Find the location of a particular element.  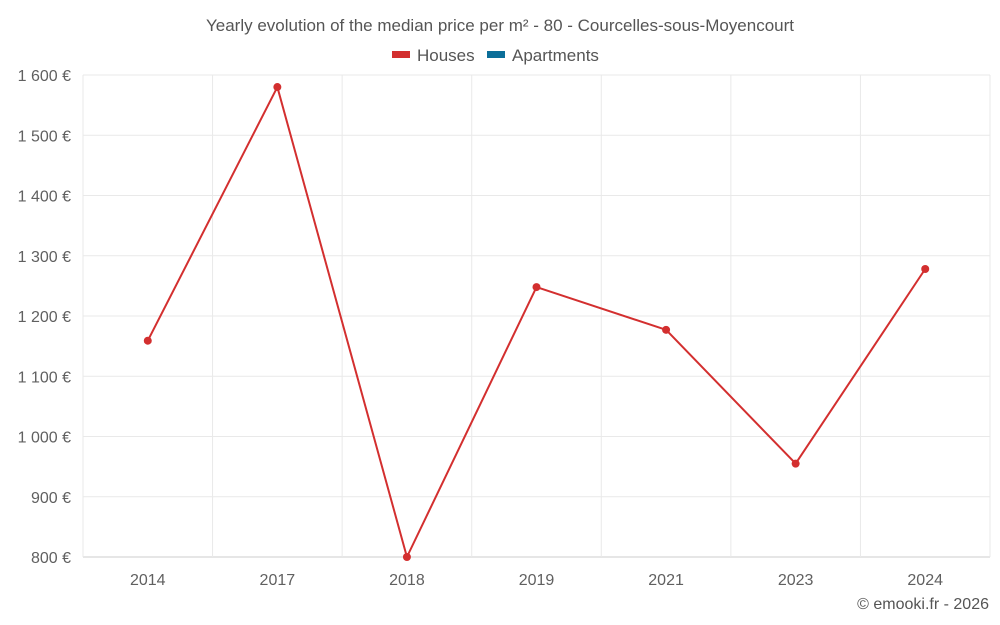

x-axis-labels: 2014 2017 2018 2019 2021 2023 2024 is located at coordinates (536, 580).